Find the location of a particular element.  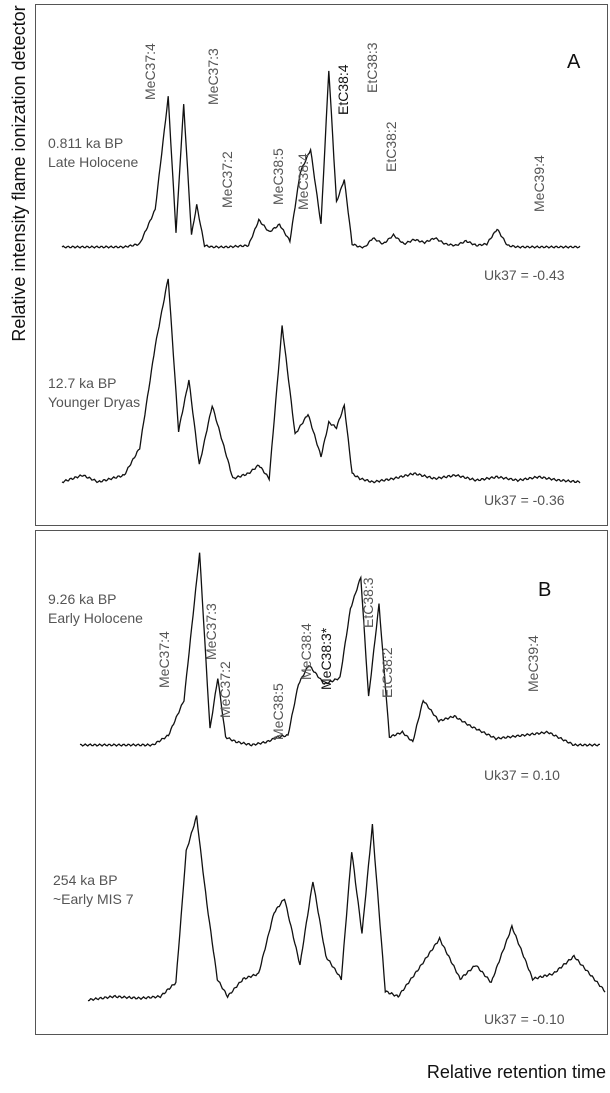

uk37-value: Uk37 = -0.10 is located at coordinates (524, 1019).